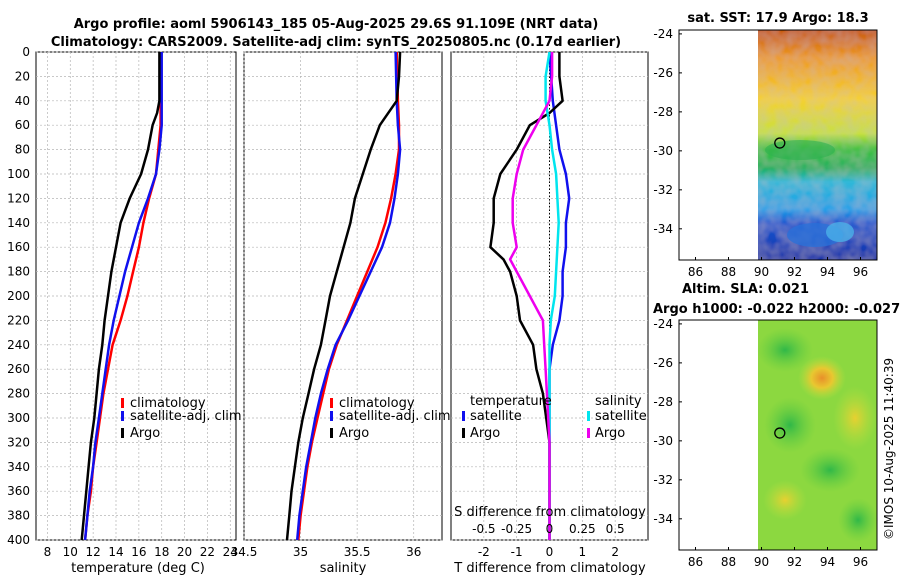 The image size is (900, 580). Describe the element at coordinates (18, 272) in the screenshot. I see `depth-tick-label: 180` at that location.